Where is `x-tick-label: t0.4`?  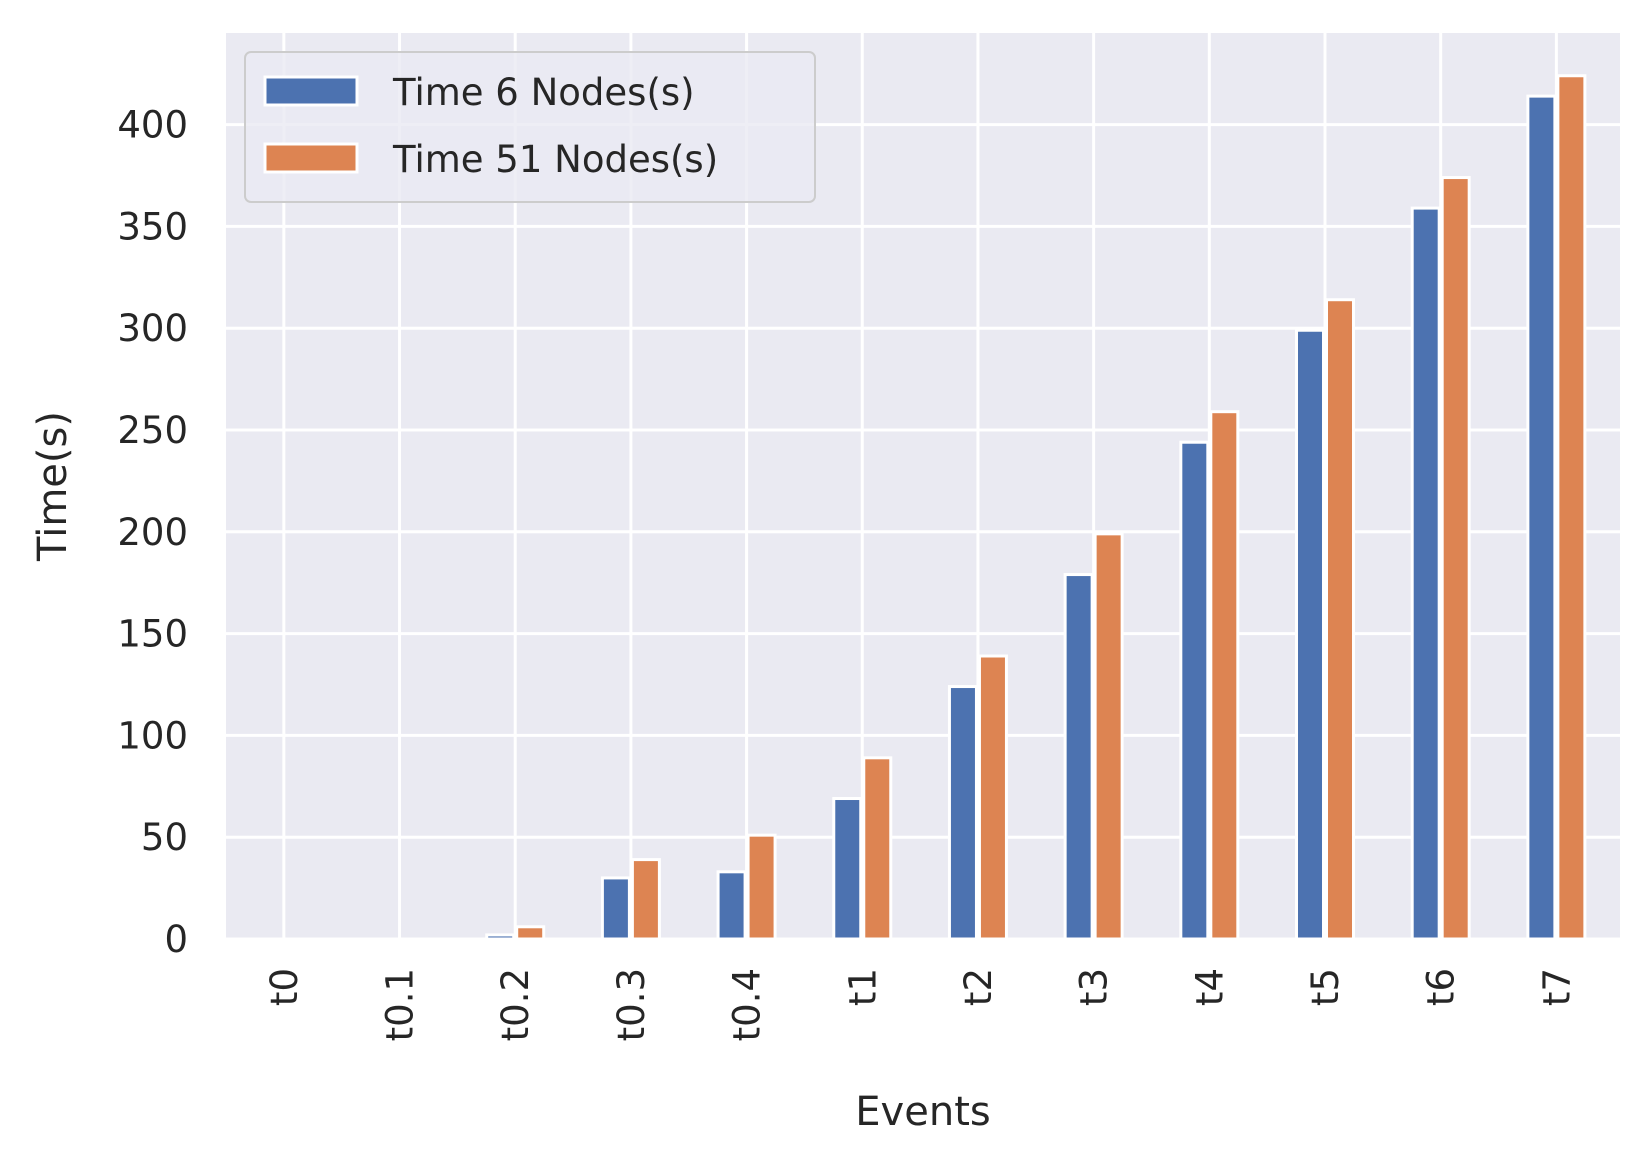
x-tick-label: t0.4 is located at coordinates (747, 1004).